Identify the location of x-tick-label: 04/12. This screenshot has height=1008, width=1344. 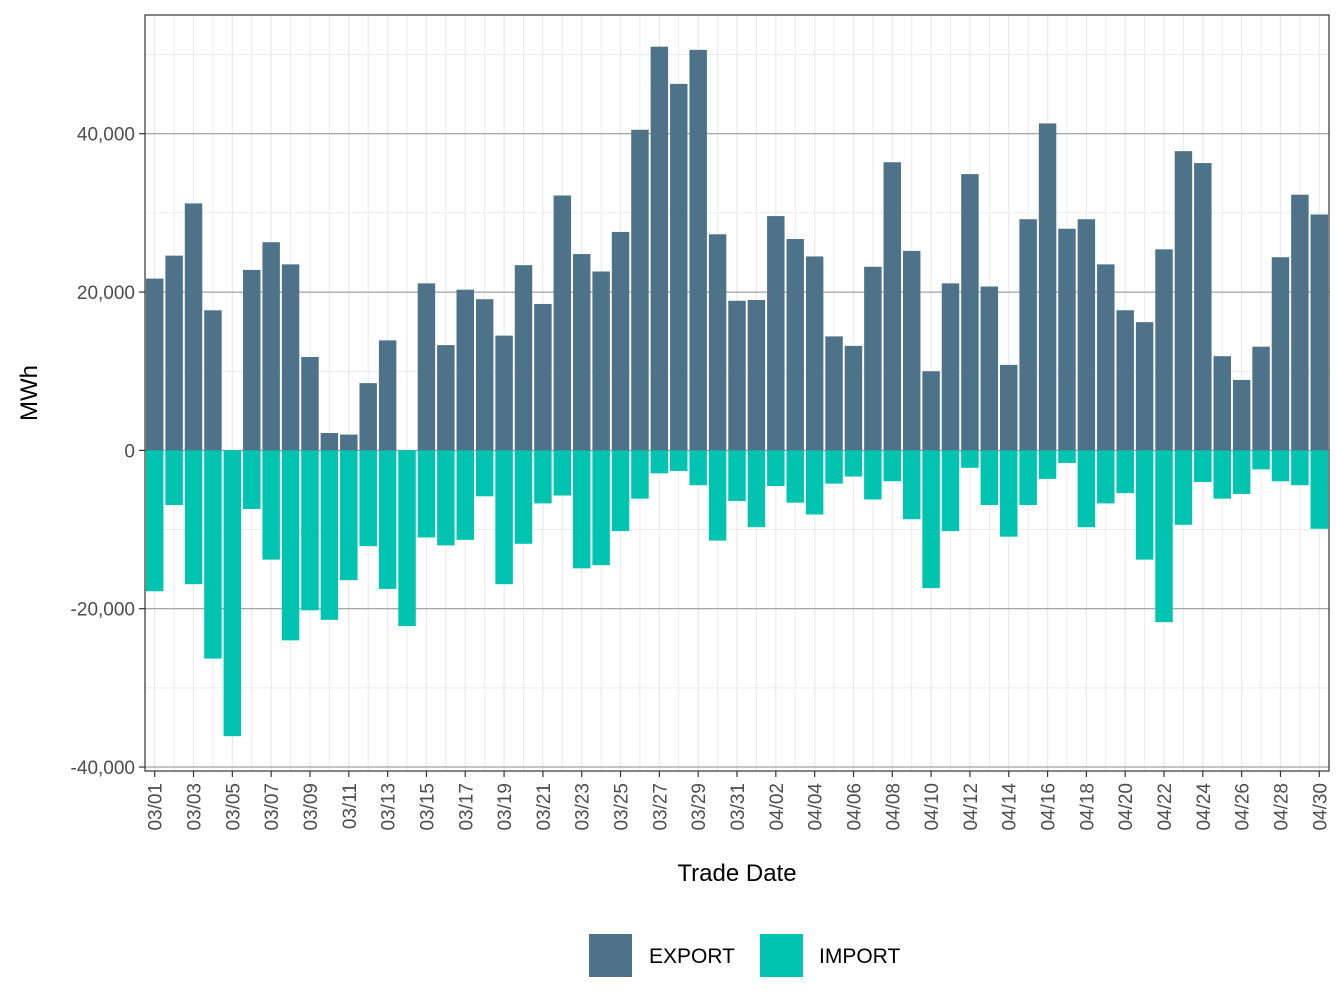
(971, 807).